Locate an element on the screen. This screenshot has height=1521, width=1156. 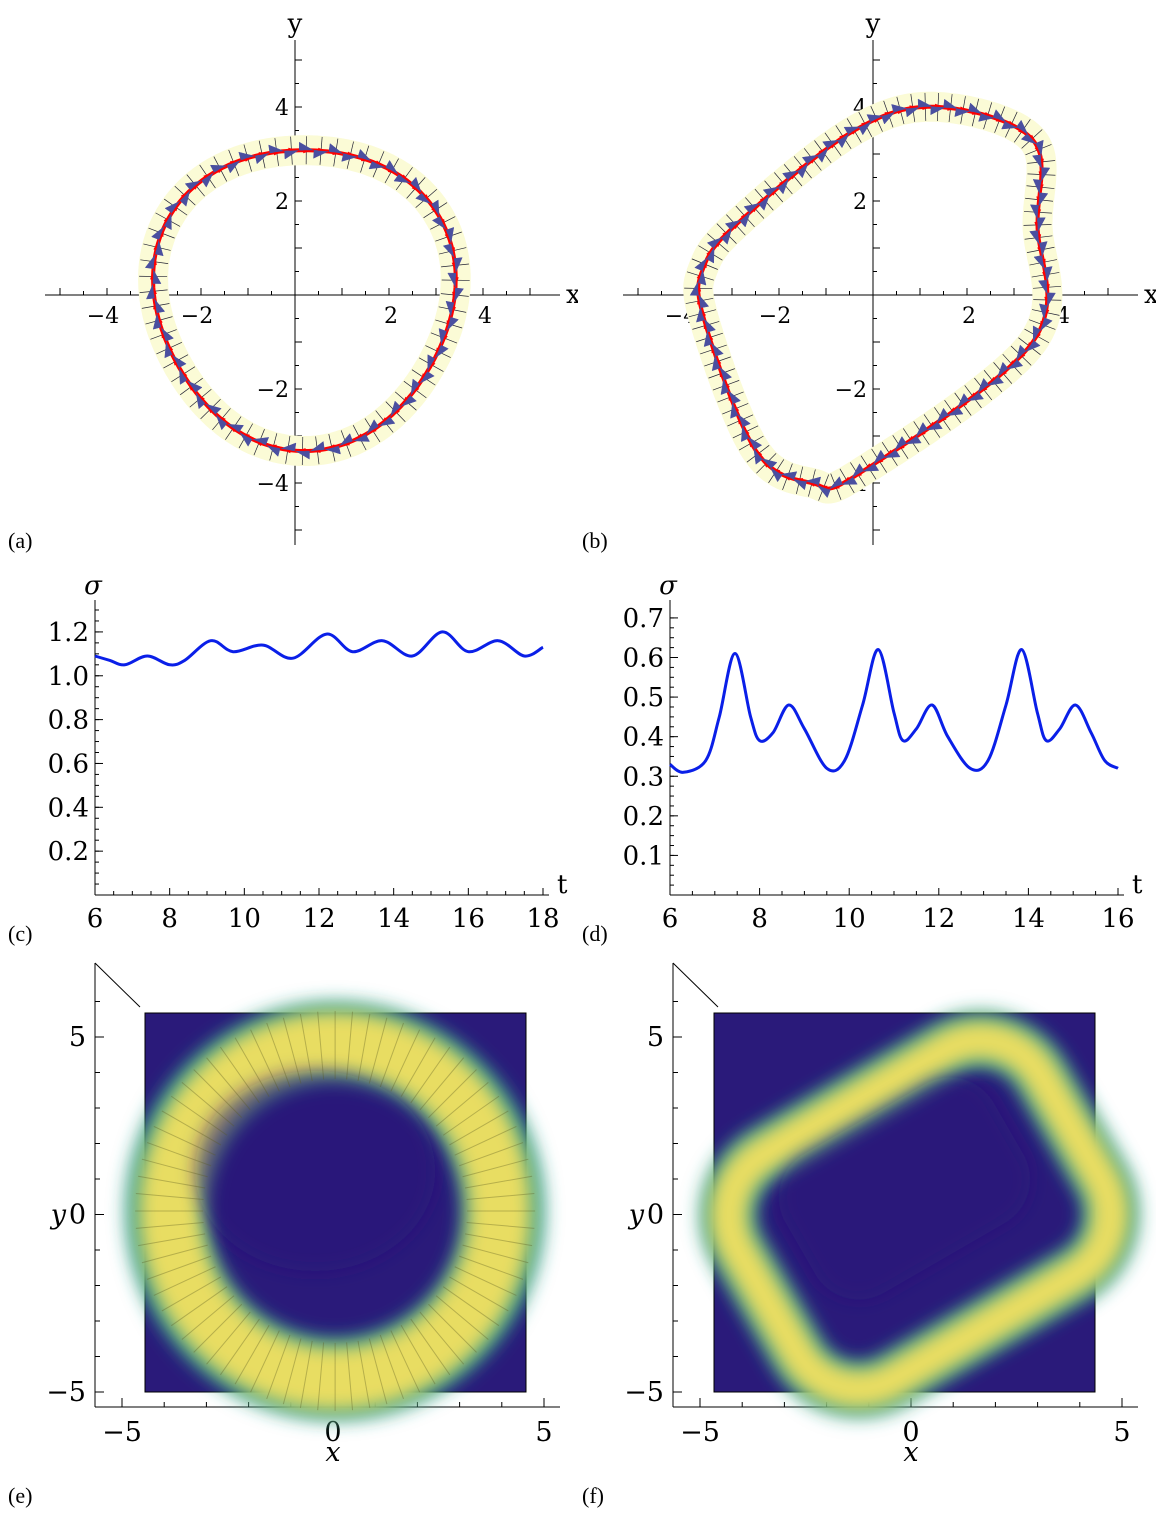
panel-d: 6 8 10 12 14 16 0.1 0.2 0.3 0.4 0.5 0.6 0.7 t σ (d) is located at coordinates (867, 760).